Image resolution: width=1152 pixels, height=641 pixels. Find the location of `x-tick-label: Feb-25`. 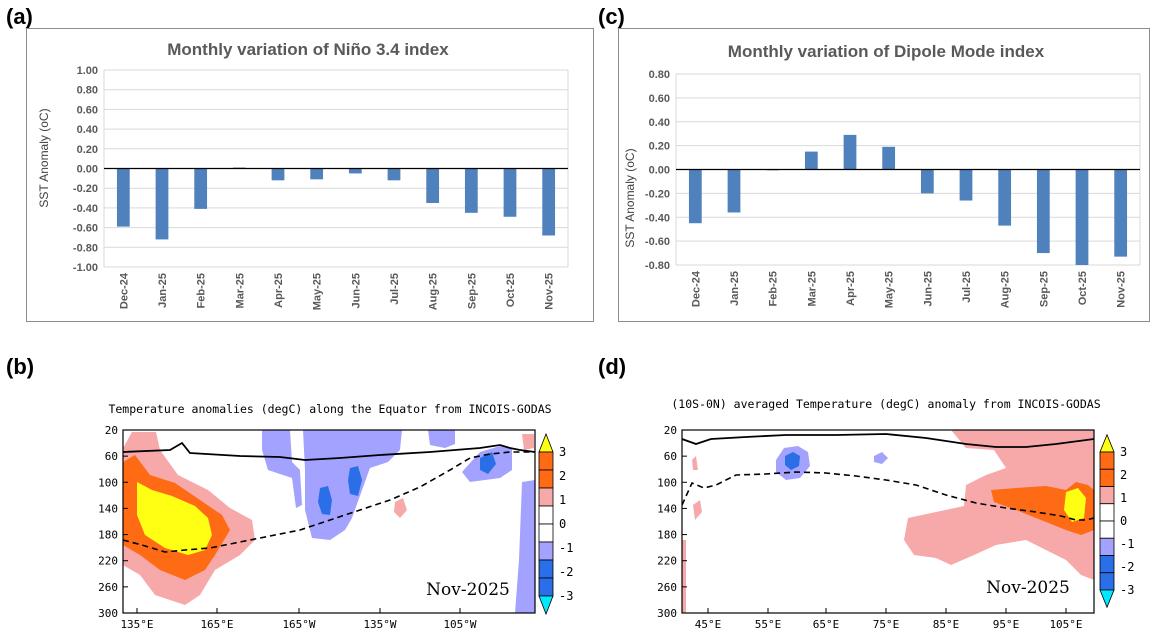

x-tick-label: Feb-25 is located at coordinates (774, 288).